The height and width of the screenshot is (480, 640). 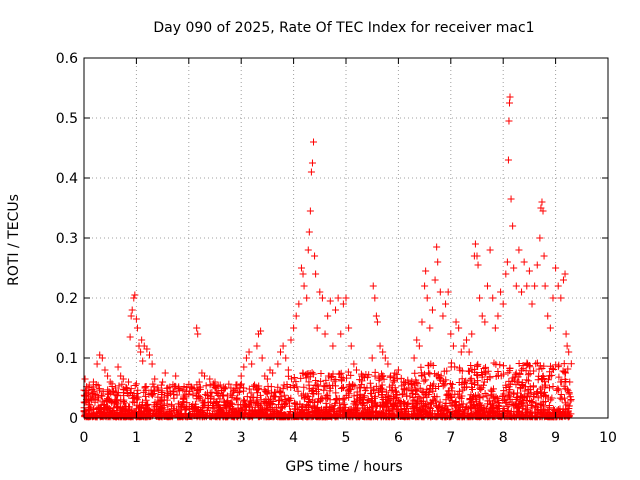 I want to click on y-tick-label: 0.4, so click(x=67, y=179).